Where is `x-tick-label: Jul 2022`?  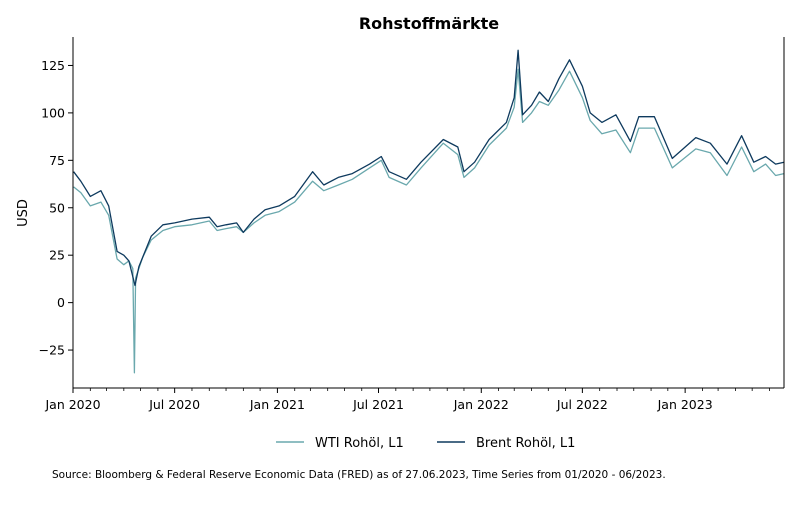 x-tick-label: Jul 2022 is located at coordinates (582, 404).